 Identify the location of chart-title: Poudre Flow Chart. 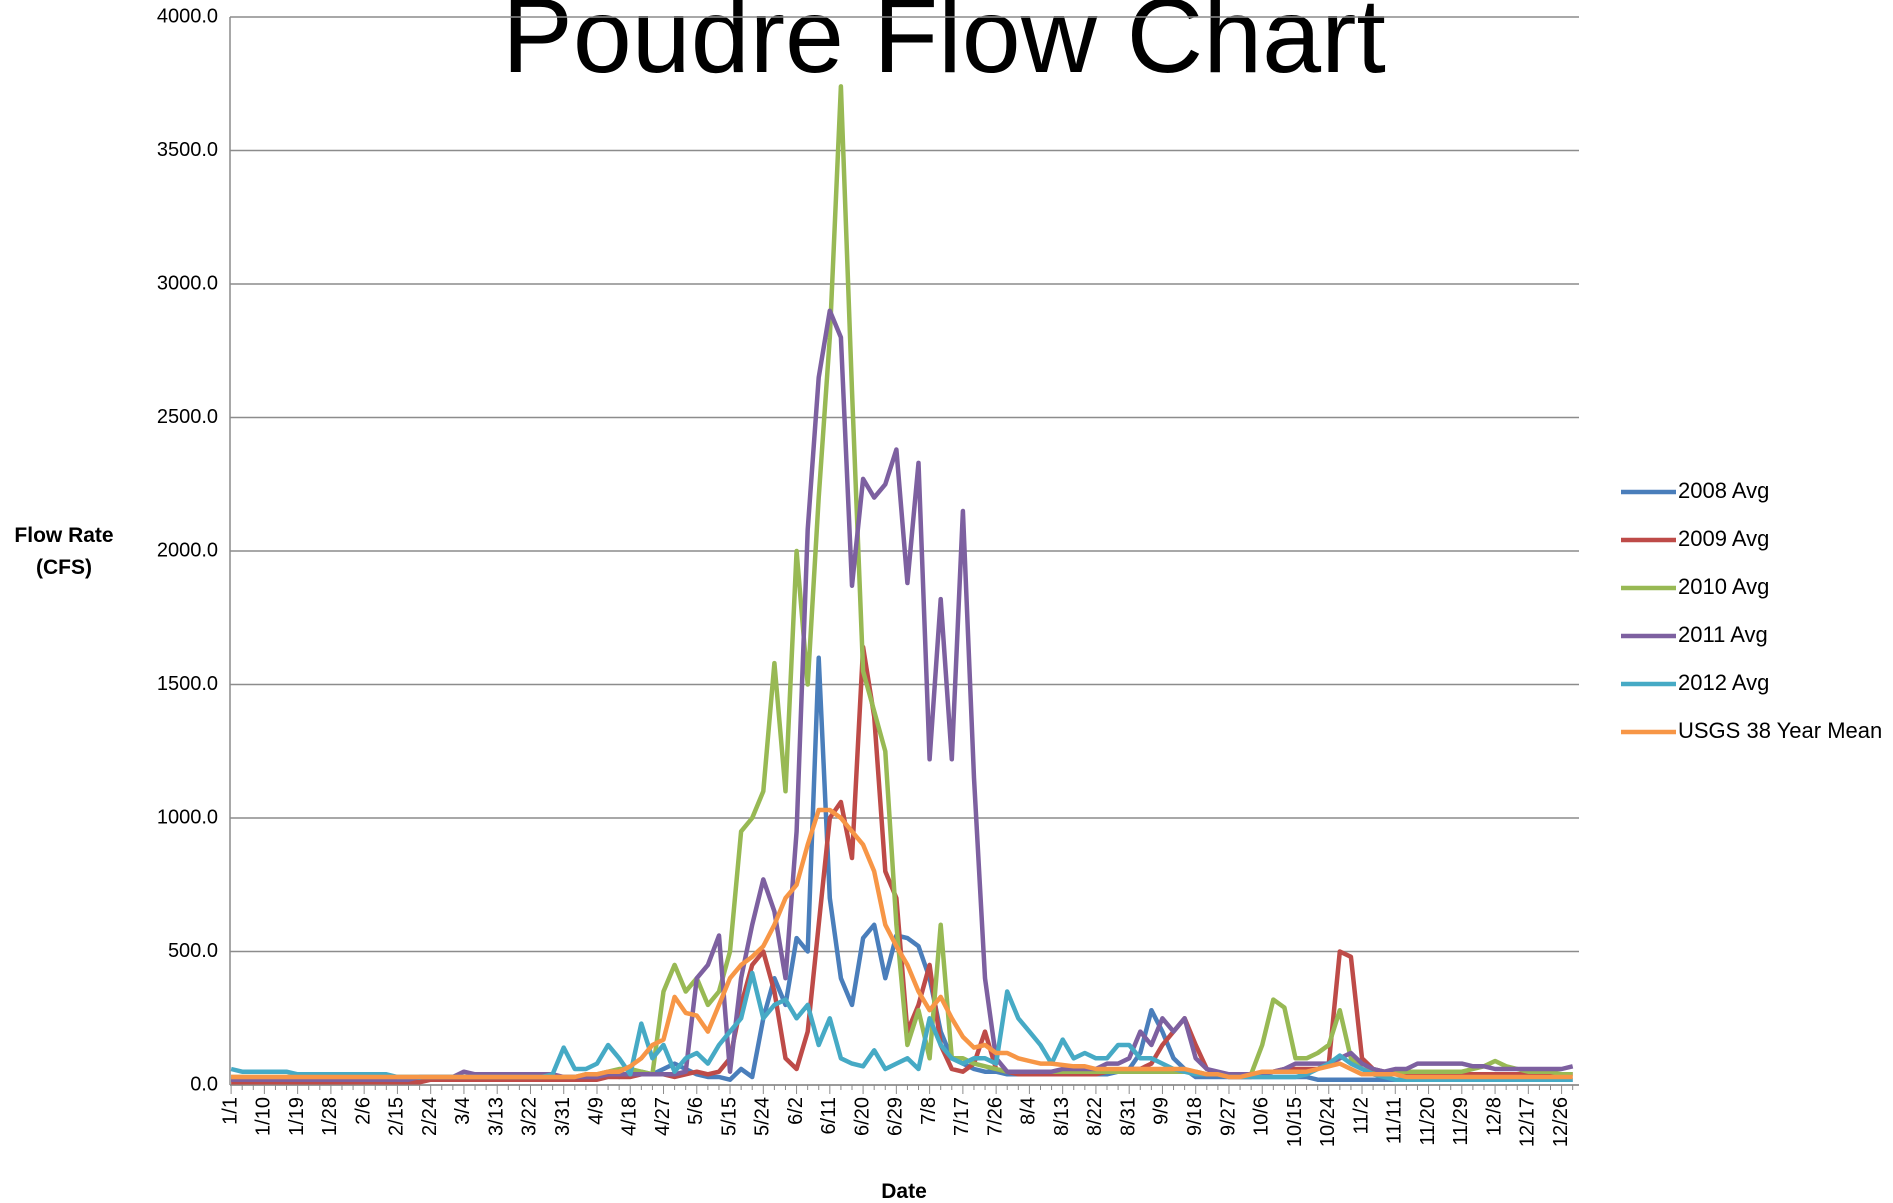
(944, 47).